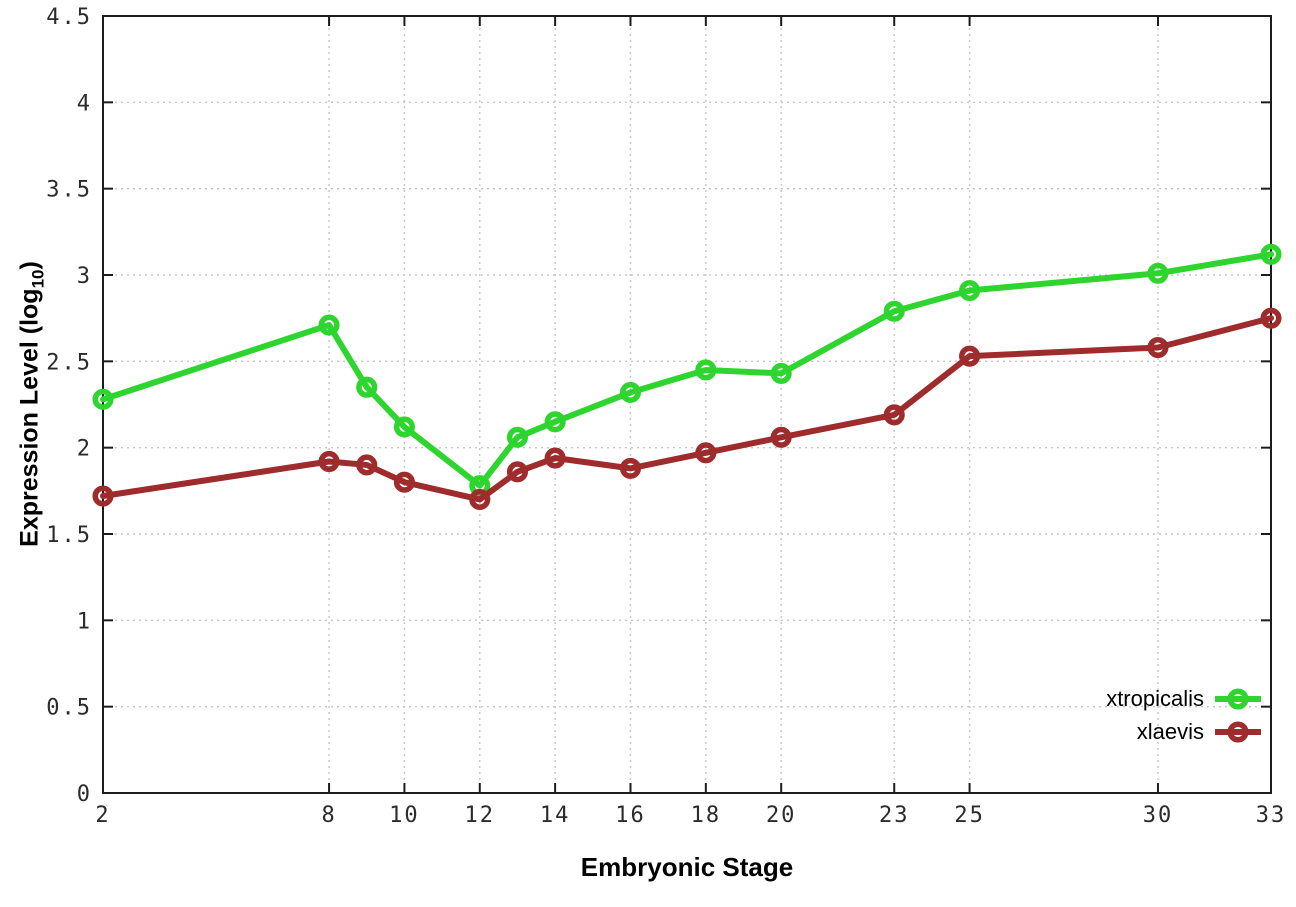 The image size is (1296, 907). What do you see at coordinates (1158, 815) in the screenshot?
I see `svg-text: 30` at bounding box center [1158, 815].